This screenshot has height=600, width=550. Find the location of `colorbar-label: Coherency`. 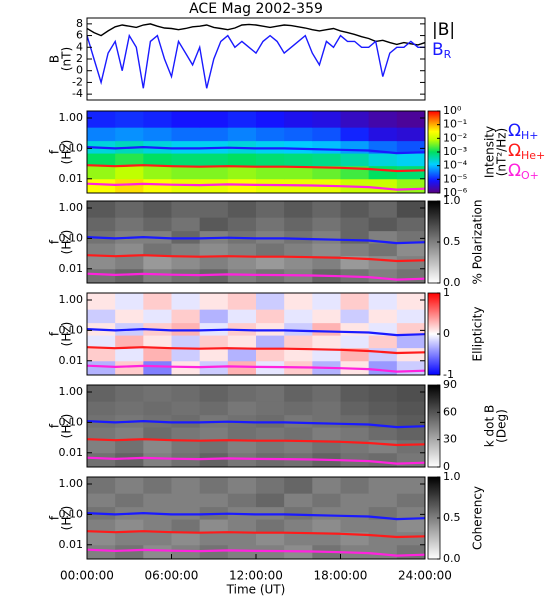

colorbar-label: Coherency is located at coordinates (478, 518).